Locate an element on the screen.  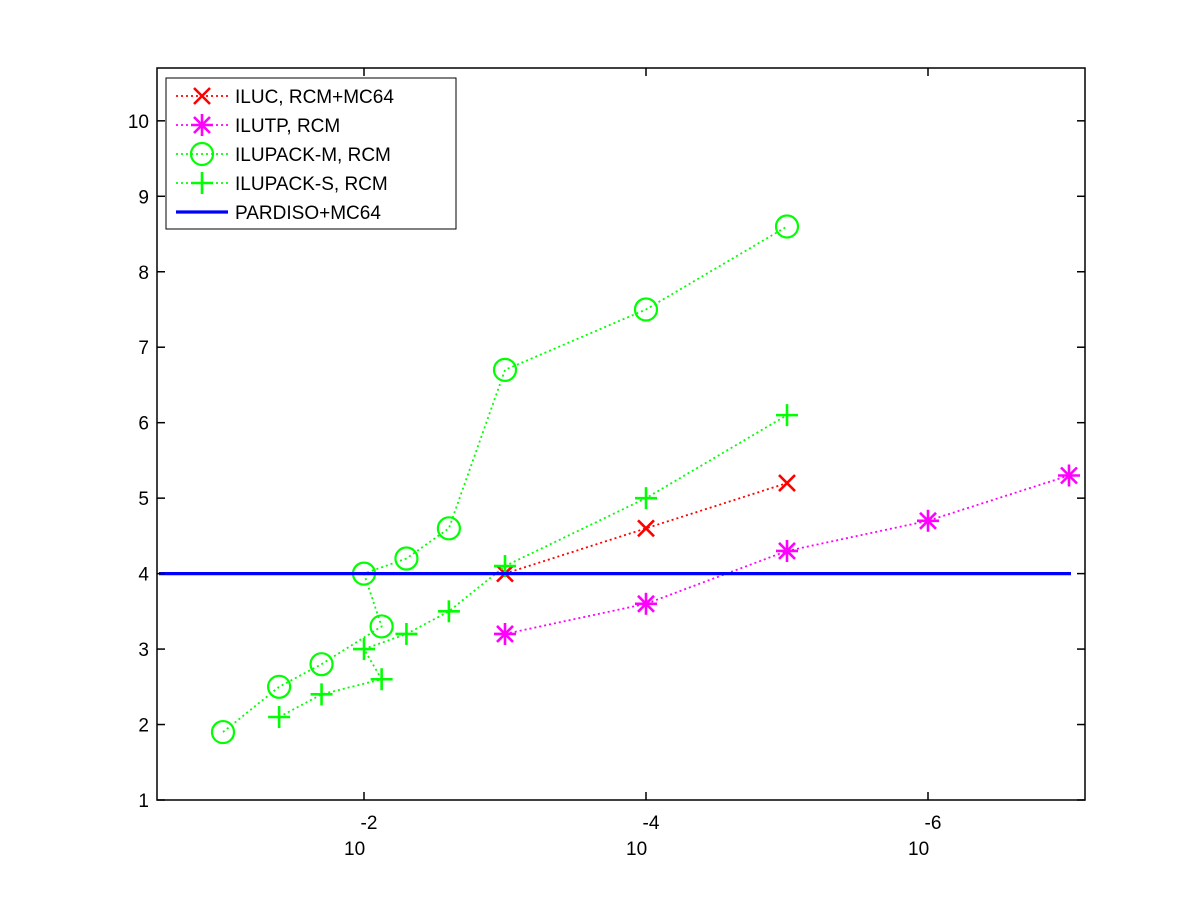
x-tick-label-exponent: -2 is located at coordinates (369, 823).